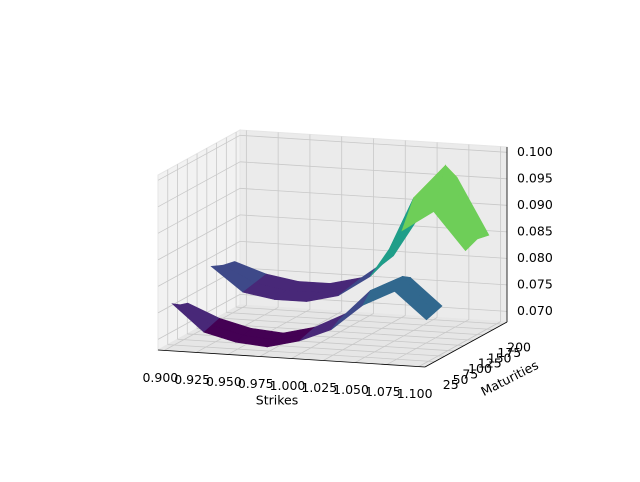 This screenshot has width=640, height=482. Describe the element at coordinates (461, 379) in the screenshot. I see `y-tick-label: 50` at that location.